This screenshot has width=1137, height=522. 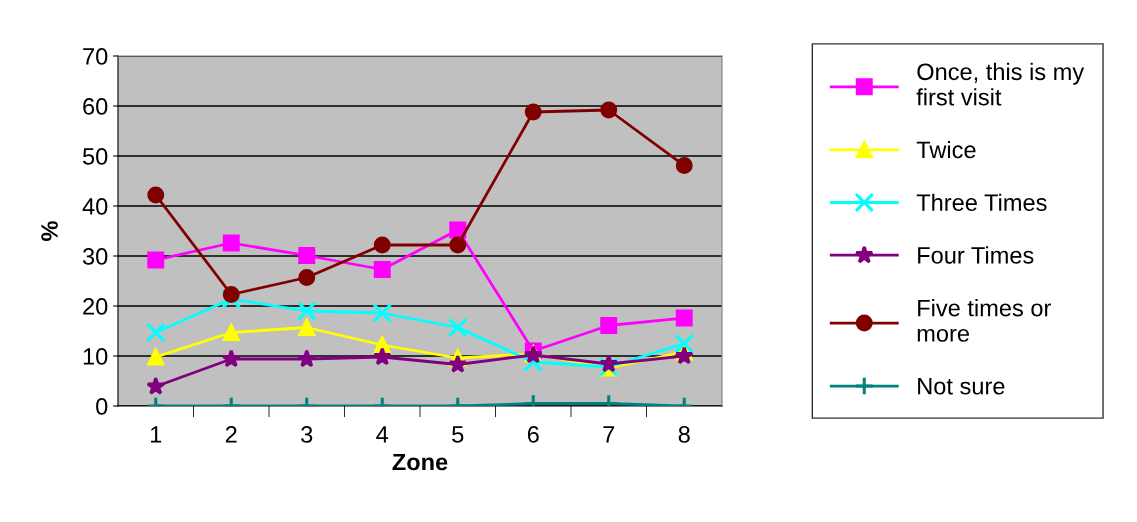 I want to click on x-tick-label: 2, so click(x=231, y=434).